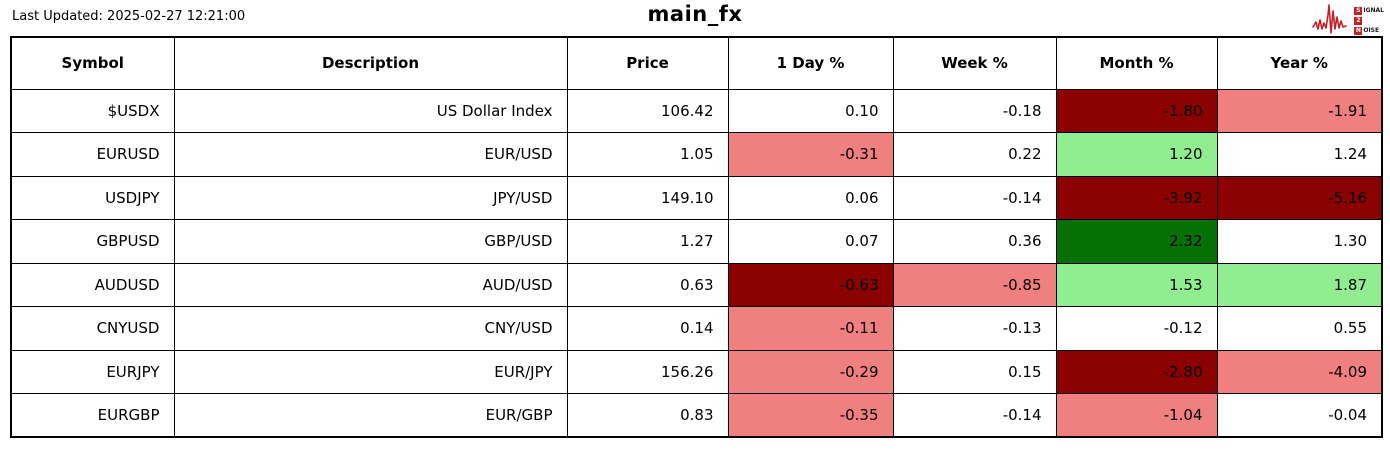 The height and width of the screenshot is (470, 1390). What do you see at coordinates (647, 284) in the screenshot?
I see `cell-price: 0.63` at bounding box center [647, 284].